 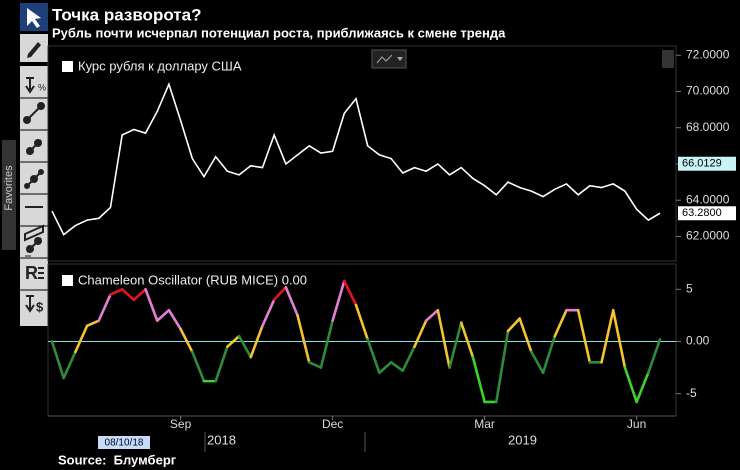 What do you see at coordinates (389, 59) in the screenshot?
I see `chart-type-button` at bounding box center [389, 59].